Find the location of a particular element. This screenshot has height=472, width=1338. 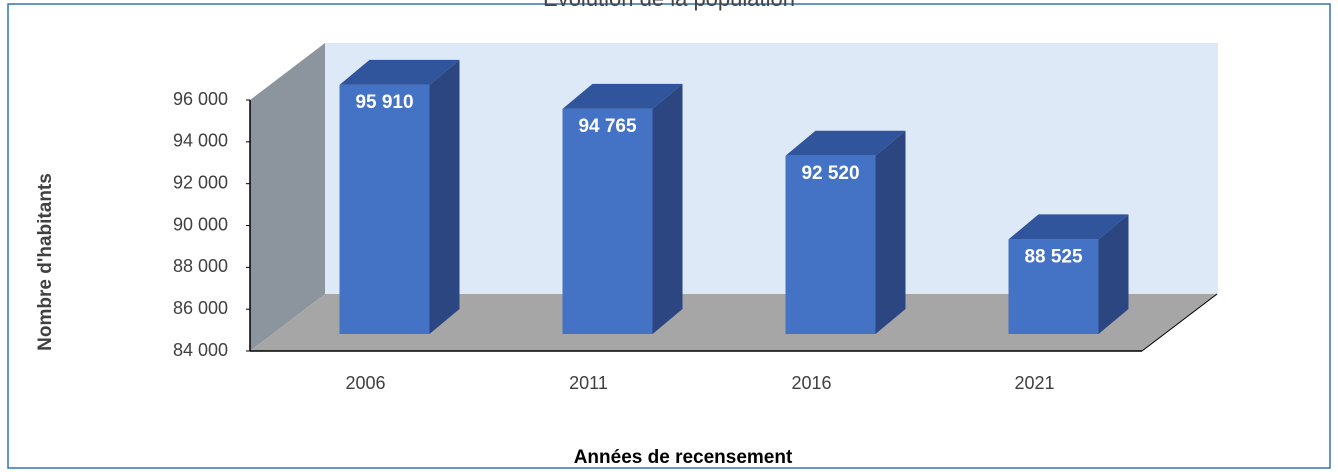

chart-title: Évolution de la population is located at coordinates (669, 5).